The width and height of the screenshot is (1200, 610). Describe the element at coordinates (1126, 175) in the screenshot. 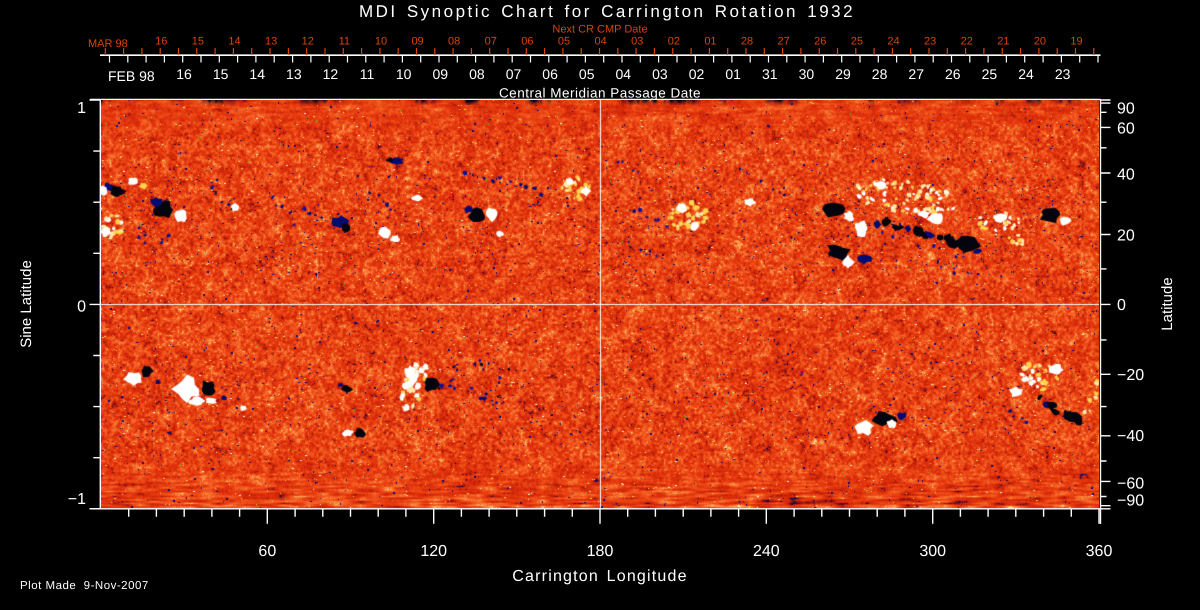

I see `svg-text: 40` at that location.